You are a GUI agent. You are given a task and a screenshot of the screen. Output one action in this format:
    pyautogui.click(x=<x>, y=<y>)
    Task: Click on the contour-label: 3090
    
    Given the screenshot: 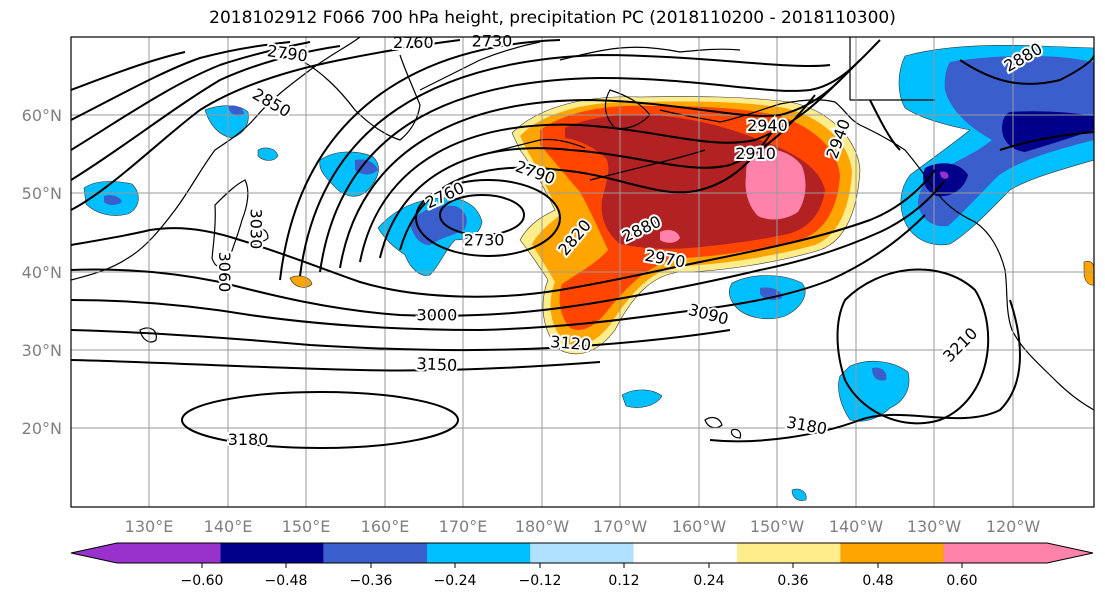 What is the action you would take?
    pyautogui.click(x=708, y=314)
    